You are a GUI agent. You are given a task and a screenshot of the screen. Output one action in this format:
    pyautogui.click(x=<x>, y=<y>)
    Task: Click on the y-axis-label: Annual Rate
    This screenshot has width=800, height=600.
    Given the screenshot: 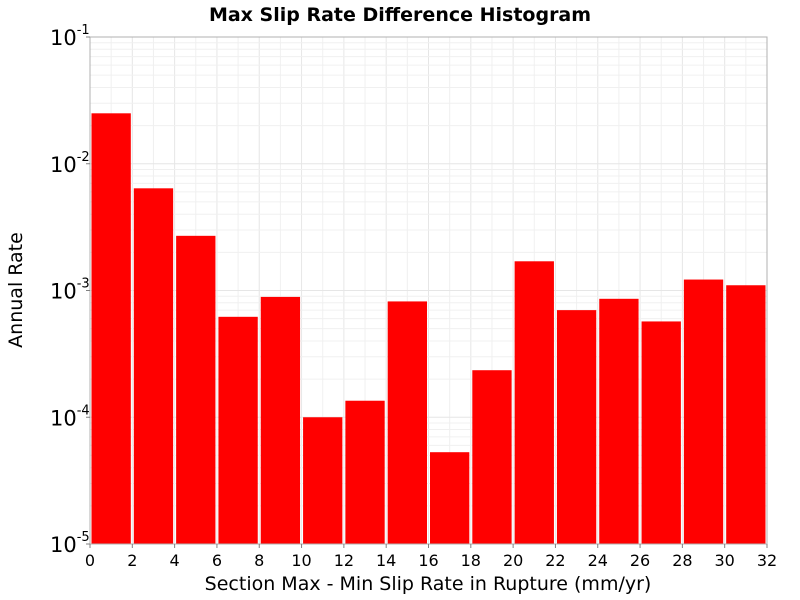 What is the action you would take?
    pyautogui.click(x=16, y=290)
    